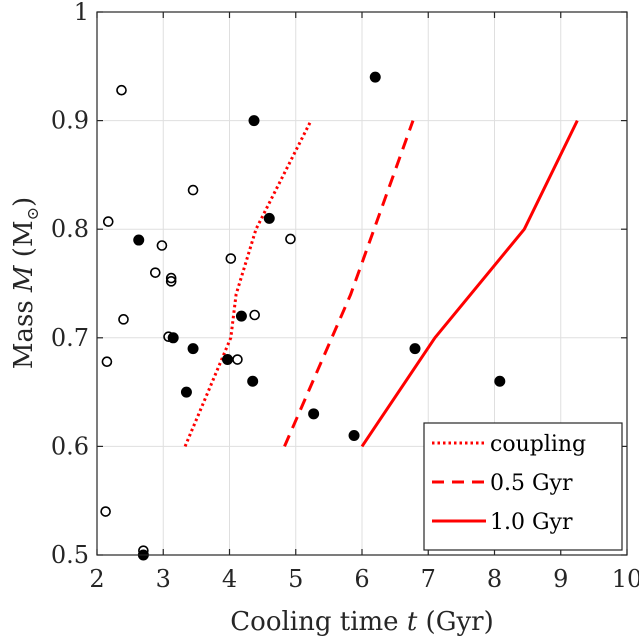 This screenshot has height=643, width=639. I want to click on legend-label: 1.0 Gyr, so click(531, 522).